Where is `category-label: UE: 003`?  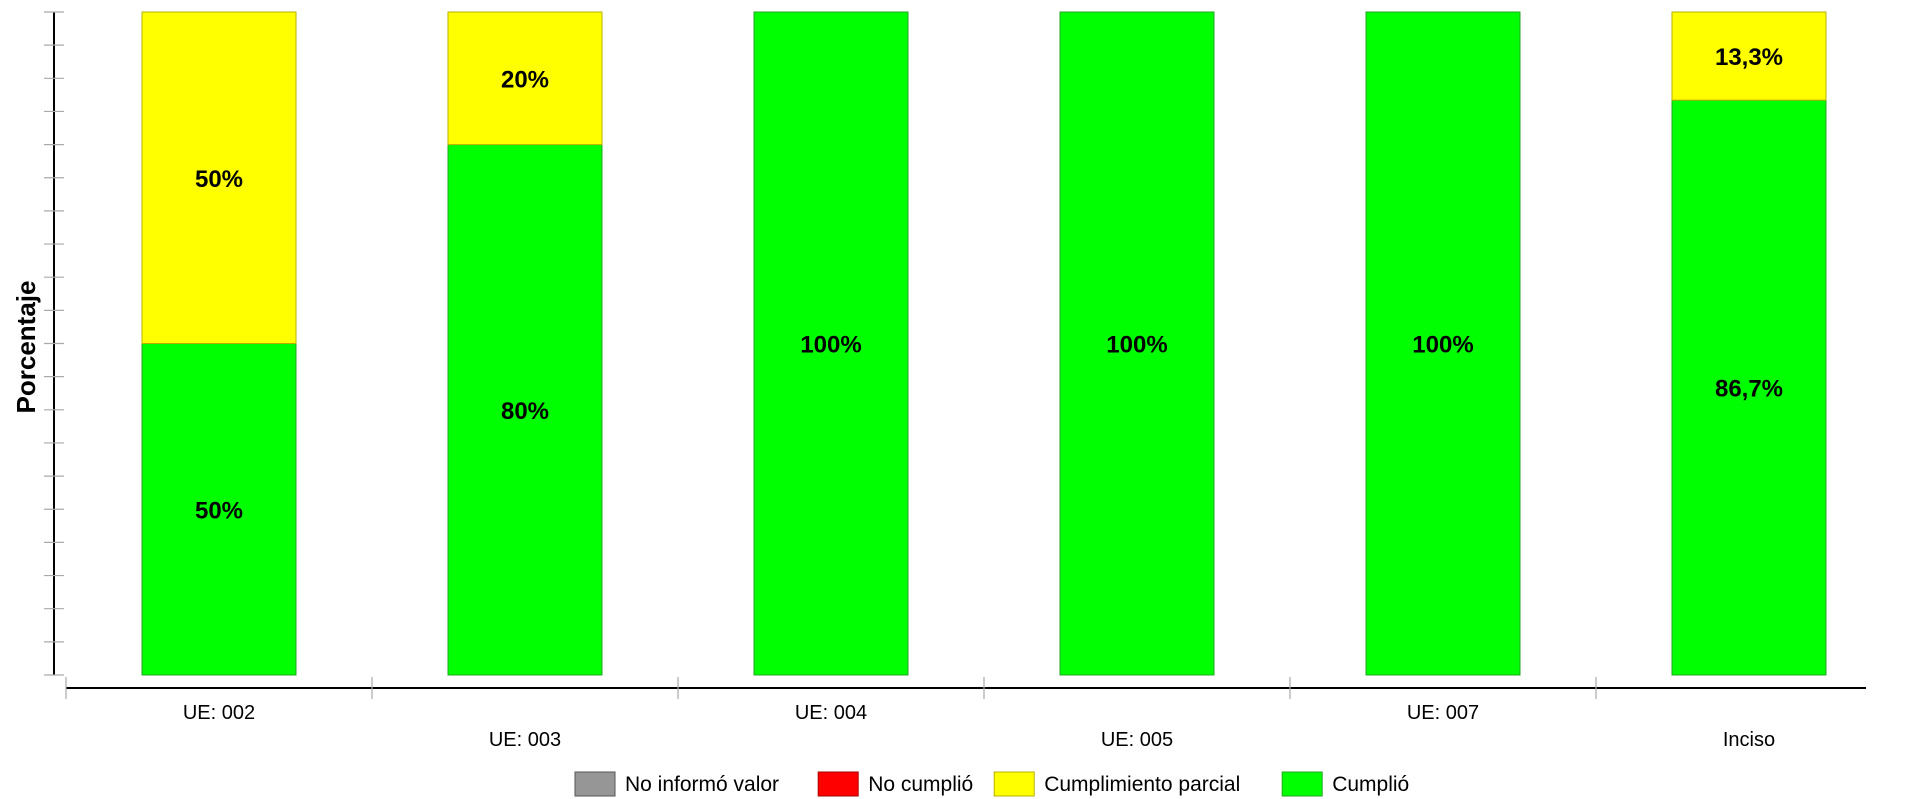 category-label: UE: 003 is located at coordinates (525, 740).